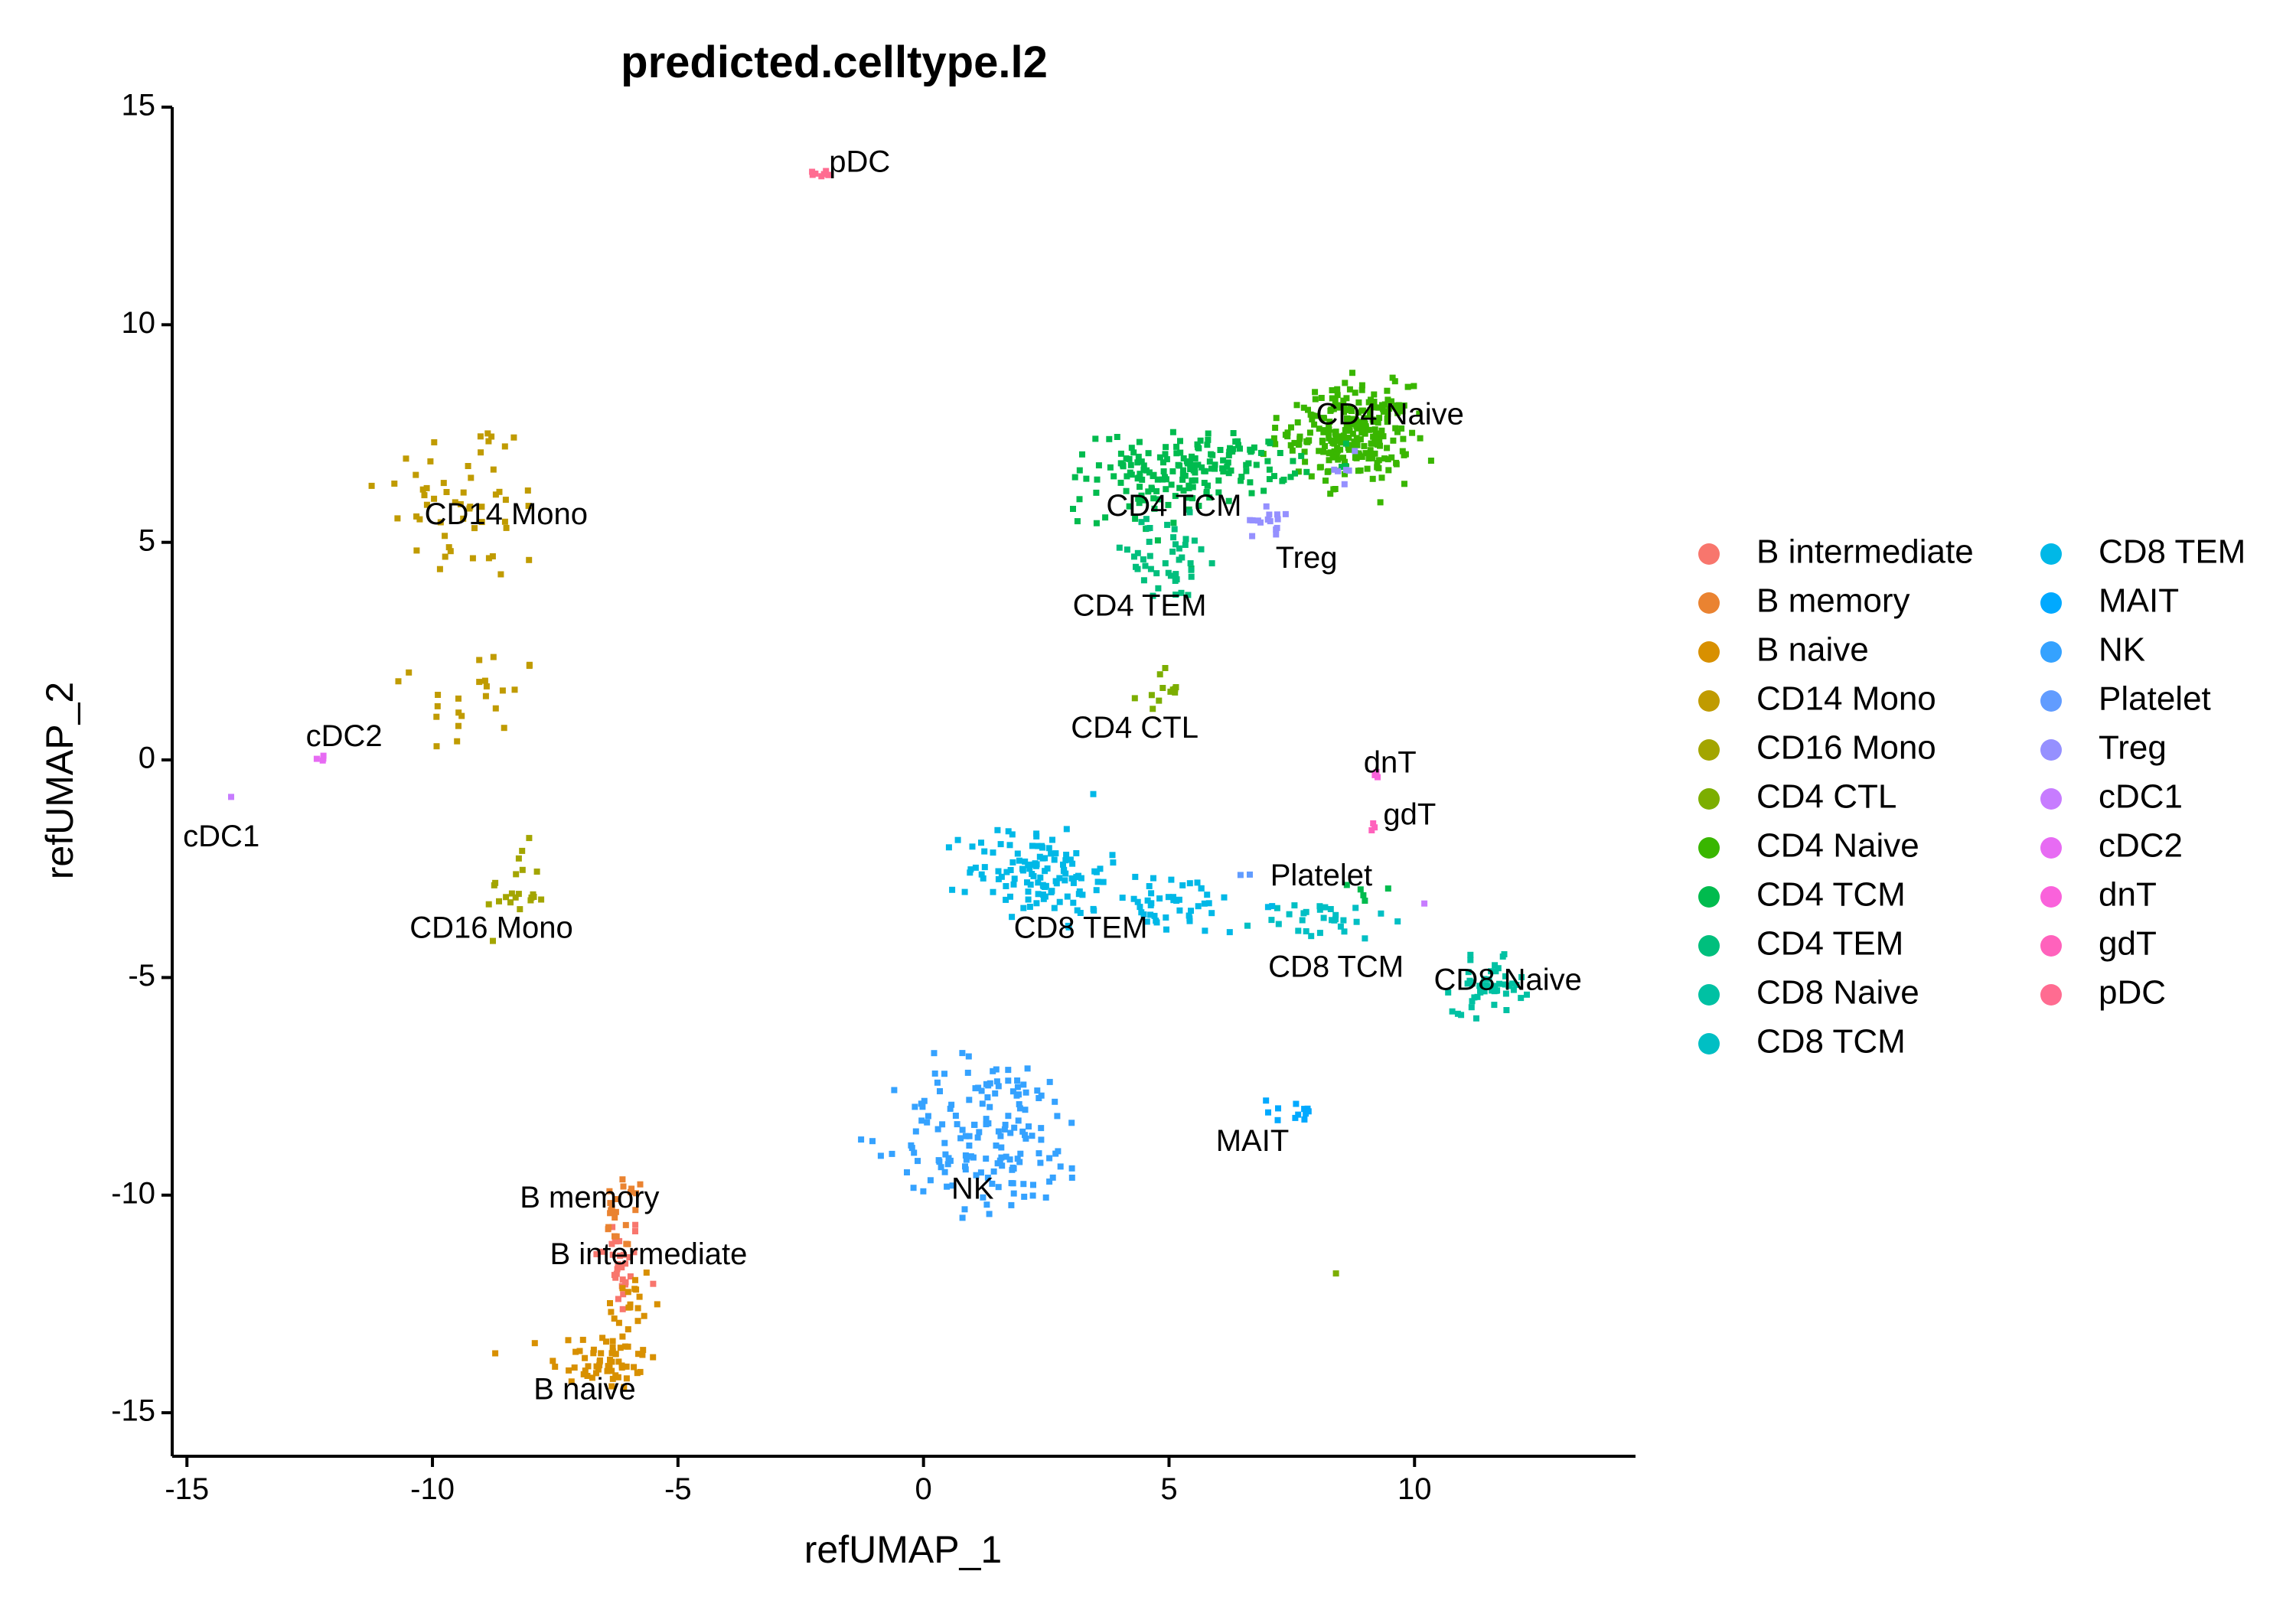 The height and width of the screenshot is (1607, 2296). Describe the element at coordinates (2098, 944) in the screenshot. I see `legend-item-gdt: gdT` at that location.